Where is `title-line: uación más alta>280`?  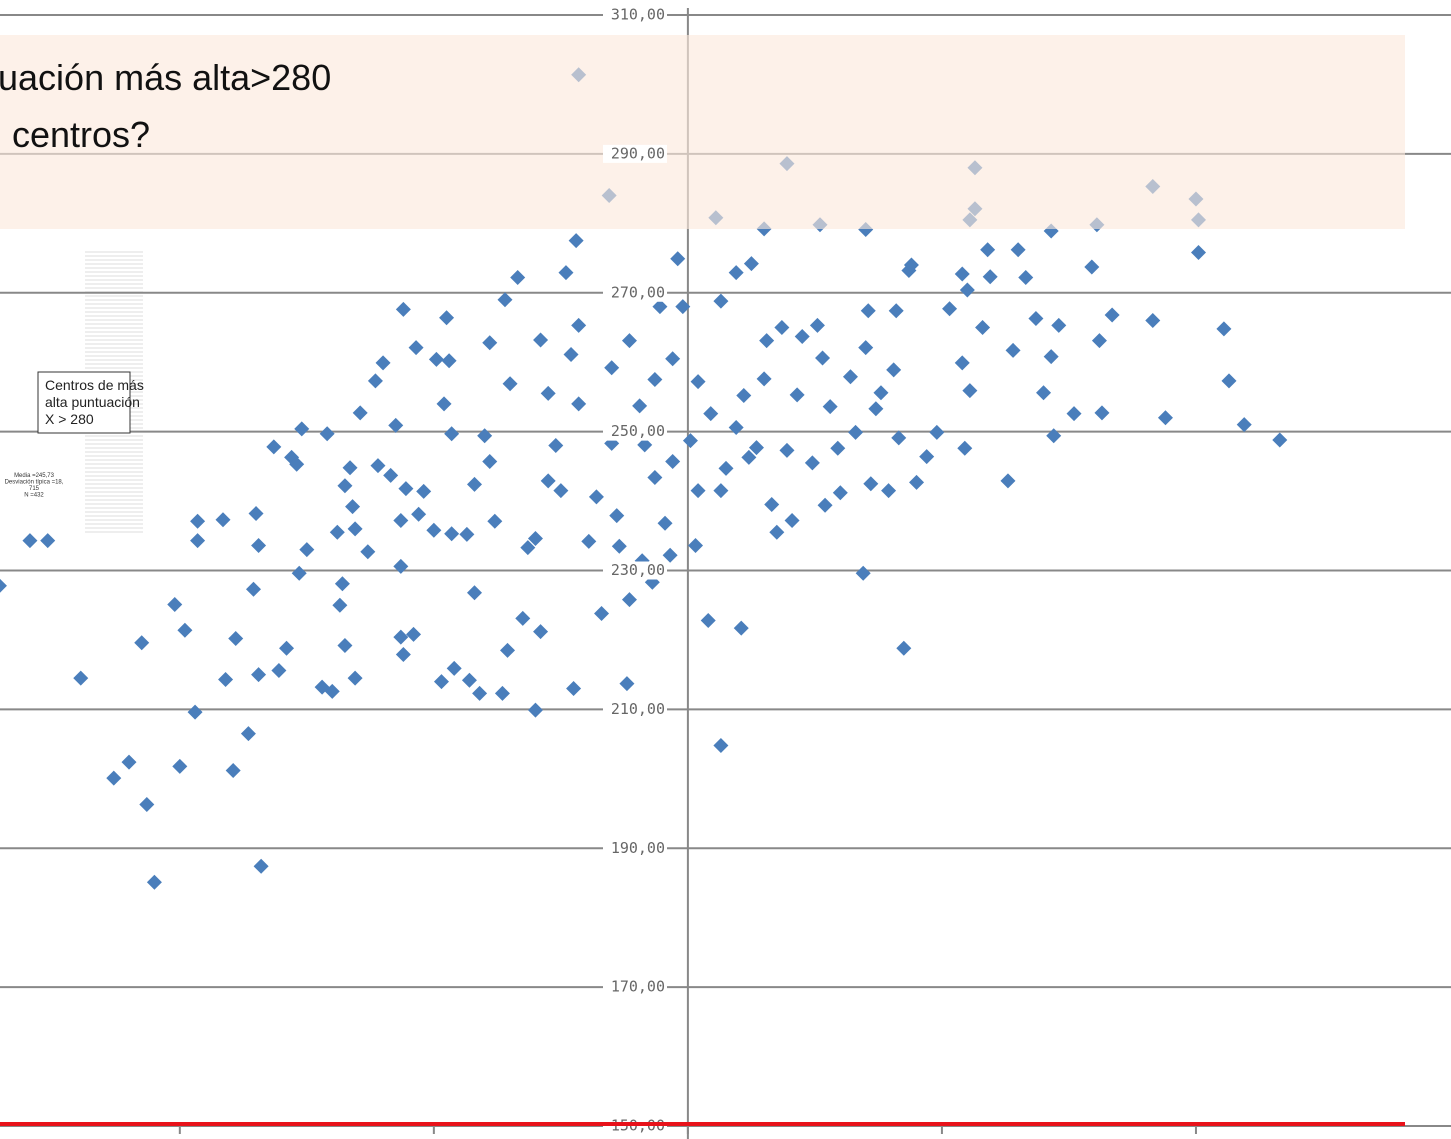 title-line: uación más alta>280 is located at coordinates (165, 77).